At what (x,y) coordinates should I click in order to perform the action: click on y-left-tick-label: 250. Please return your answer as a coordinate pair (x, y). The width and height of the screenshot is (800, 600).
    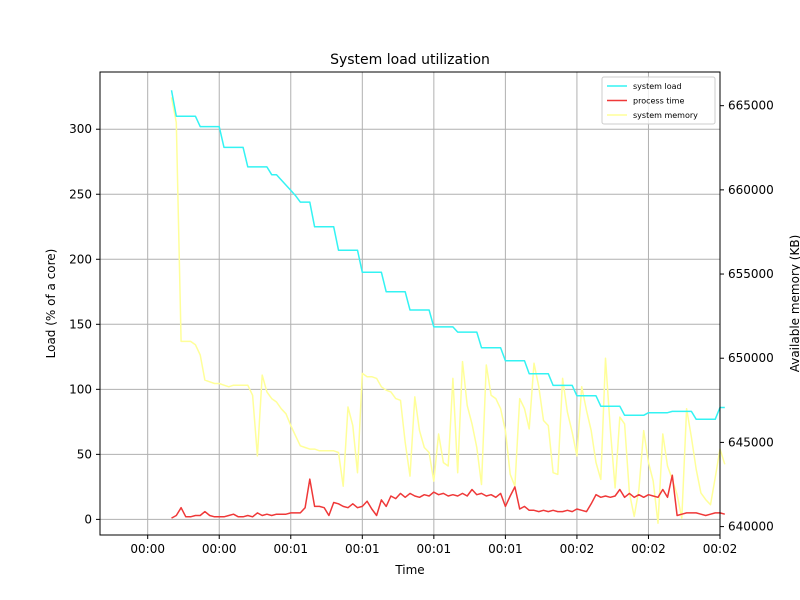
    Looking at the image, I should click on (80, 194).